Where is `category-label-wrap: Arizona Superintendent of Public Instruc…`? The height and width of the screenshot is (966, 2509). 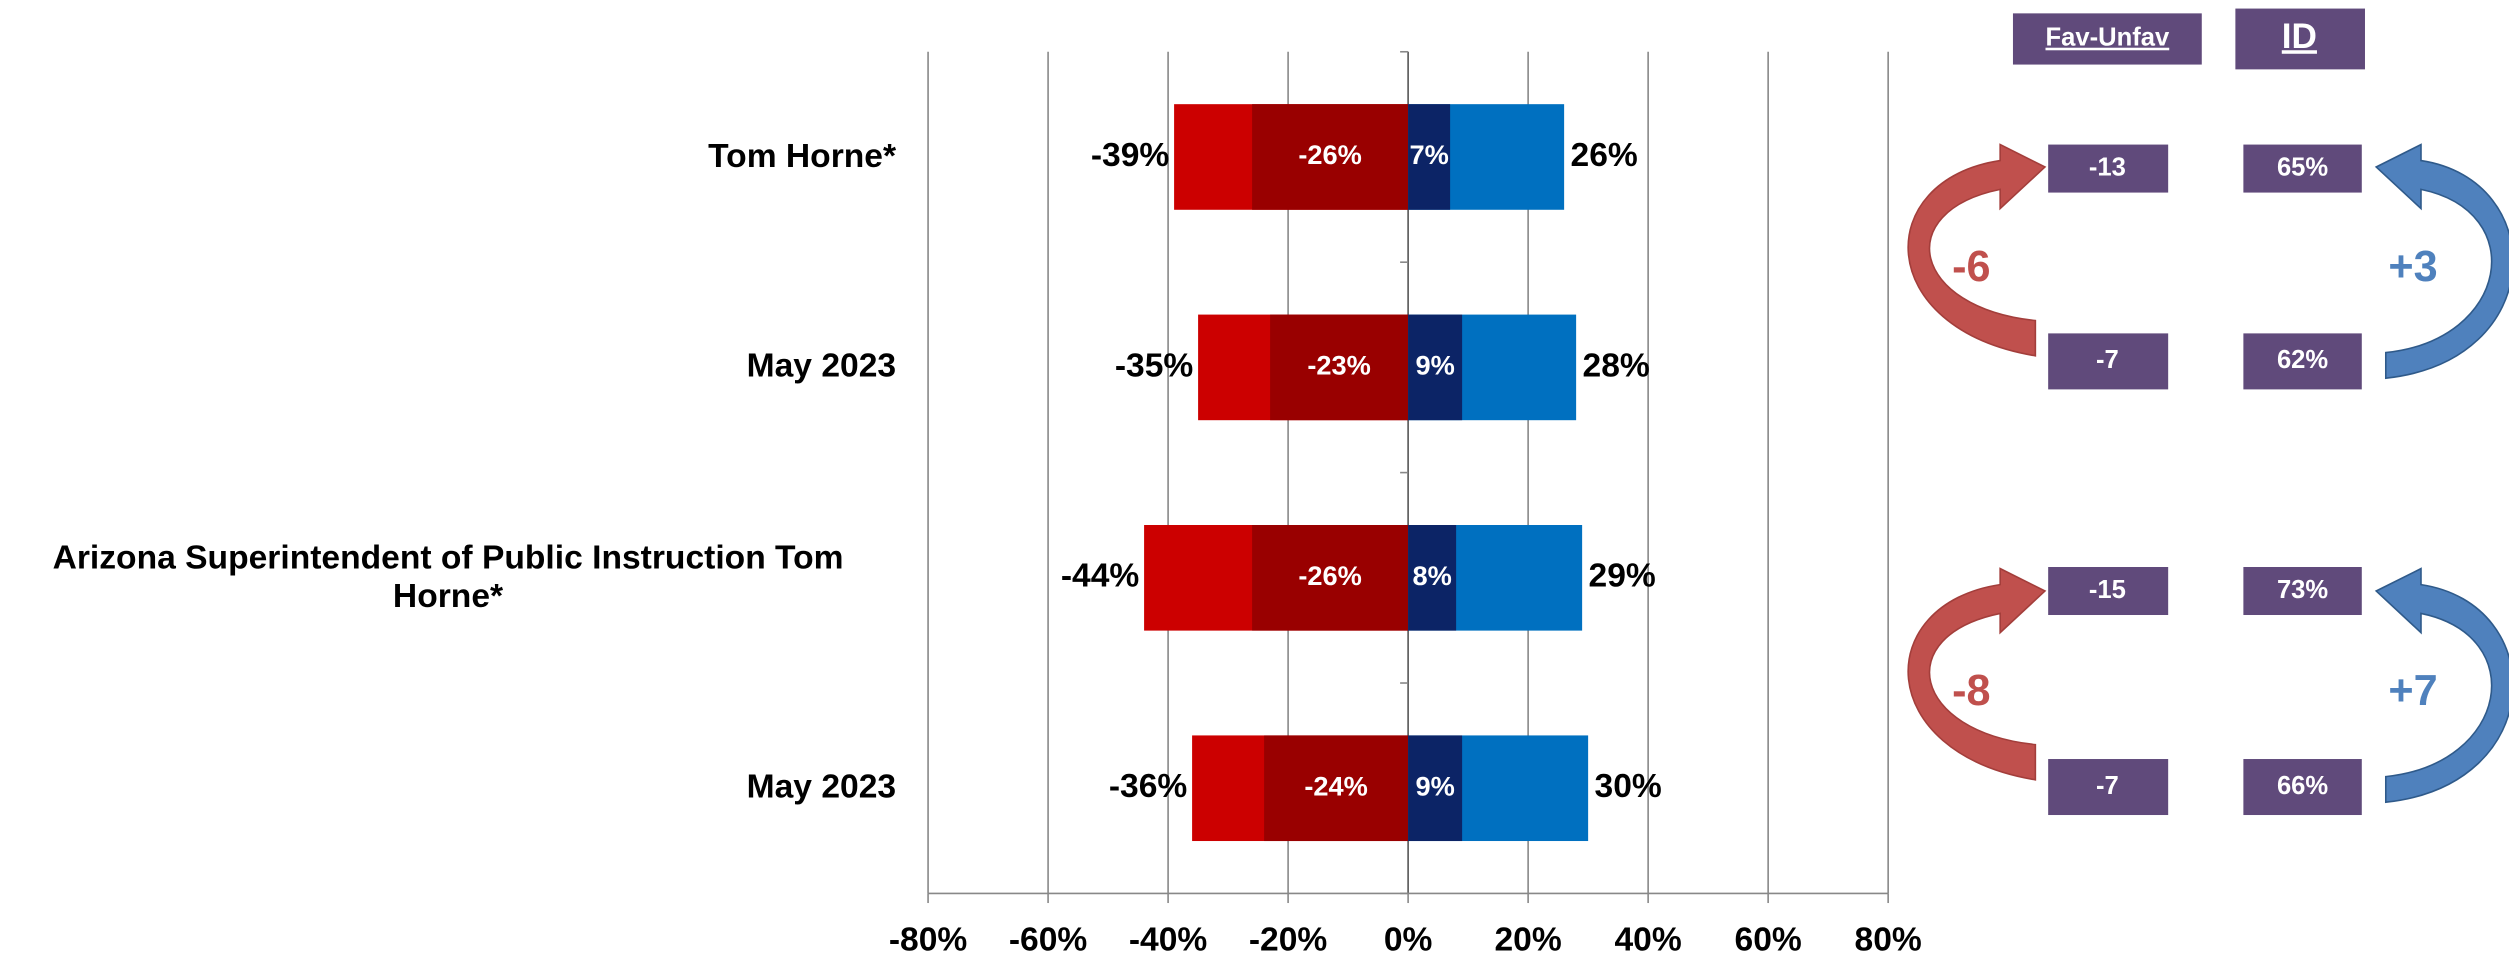
category-label-wrap: Arizona Superintendent of Public Instruc… is located at coordinates (448, 578).